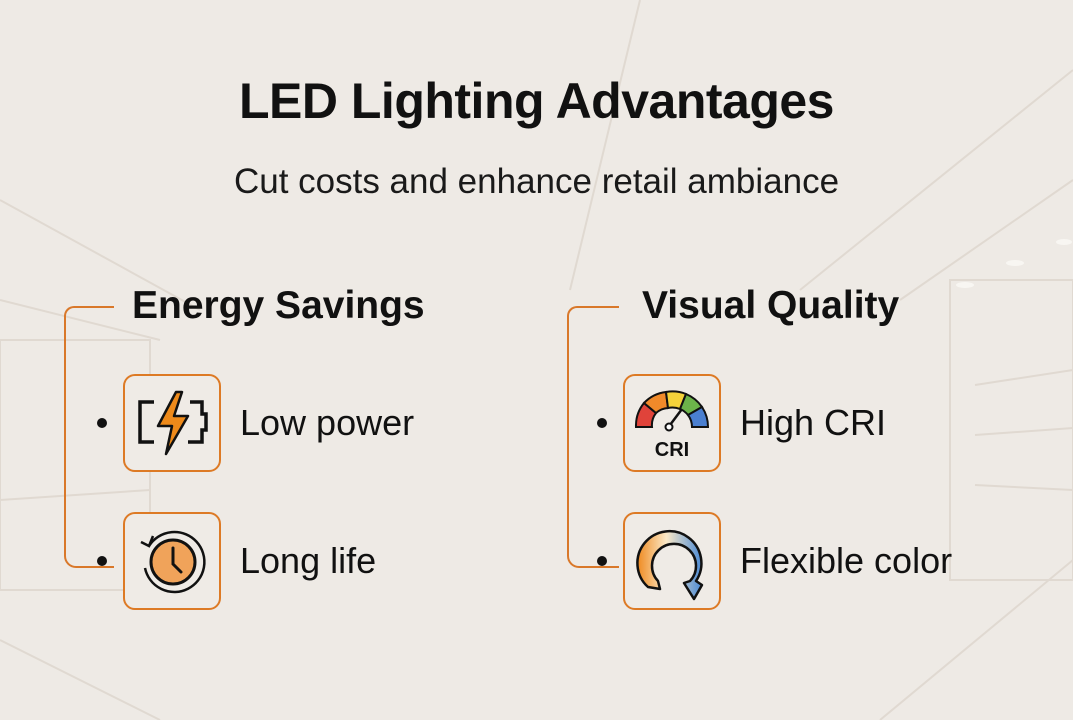 Image resolution: width=1073 pixels, height=720 pixels. Describe the element at coordinates (771, 305) in the screenshot. I see `section-heading-visual-quality: Visual Quality` at that location.